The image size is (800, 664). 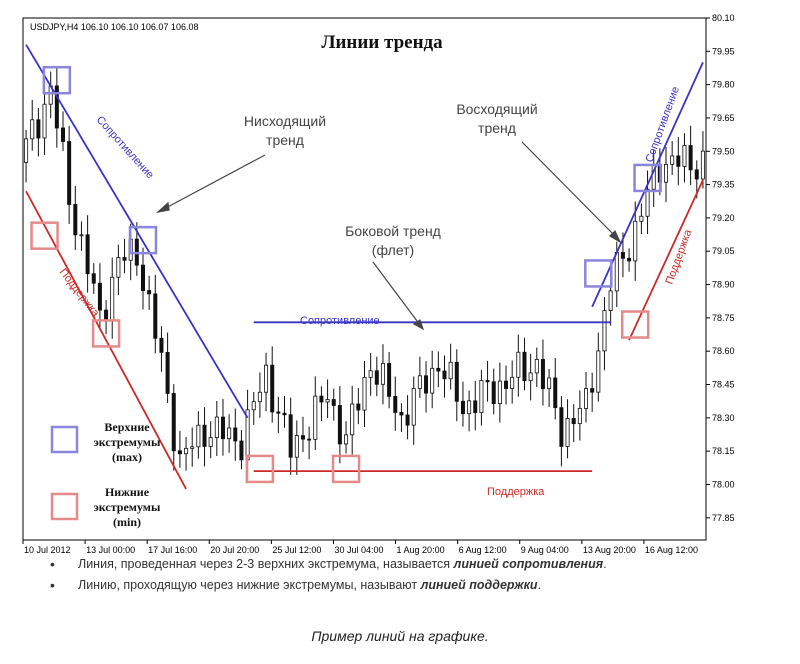 What do you see at coordinates (340, 321) in the screenshot?
I see `flat-resistance-label: Сопротивление` at bounding box center [340, 321].